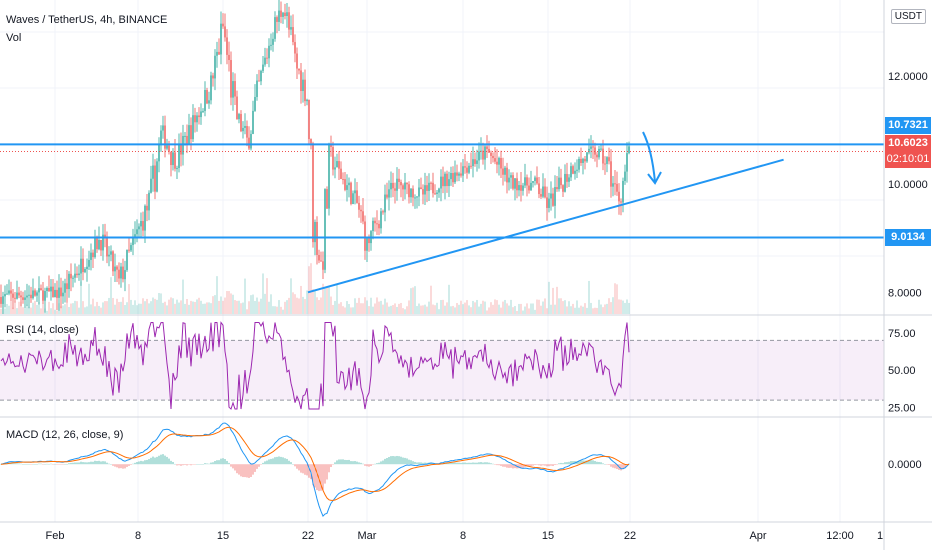  I want to click on currency-button: USDT, so click(908, 16).